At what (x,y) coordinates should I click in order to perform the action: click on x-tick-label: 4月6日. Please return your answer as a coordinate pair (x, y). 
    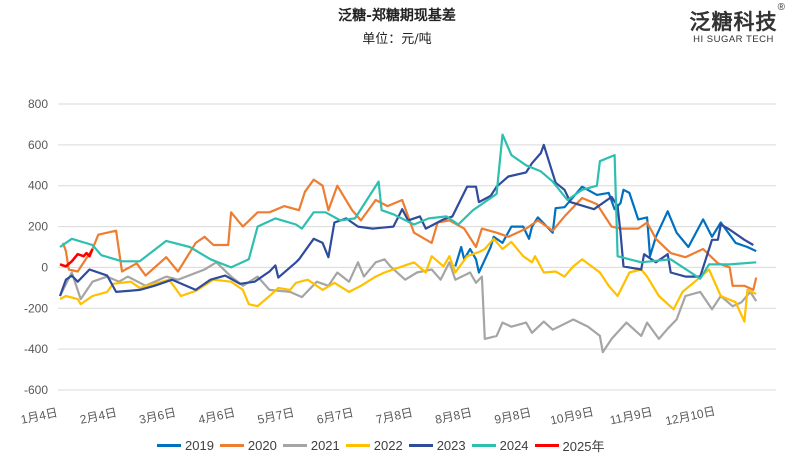
    Looking at the image, I should click on (216, 415).